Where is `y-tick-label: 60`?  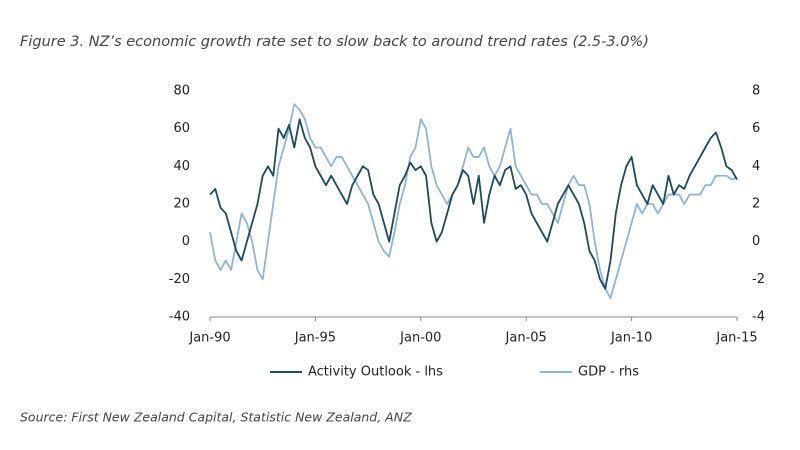 y-tick-label: 60 is located at coordinates (181, 128).